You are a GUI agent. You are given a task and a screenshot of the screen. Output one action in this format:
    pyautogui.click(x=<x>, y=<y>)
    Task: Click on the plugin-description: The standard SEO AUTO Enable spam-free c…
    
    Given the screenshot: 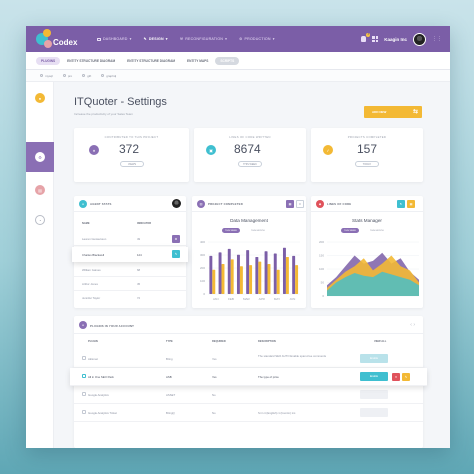 What is the action you would take?
    pyautogui.click(x=292, y=356)
    